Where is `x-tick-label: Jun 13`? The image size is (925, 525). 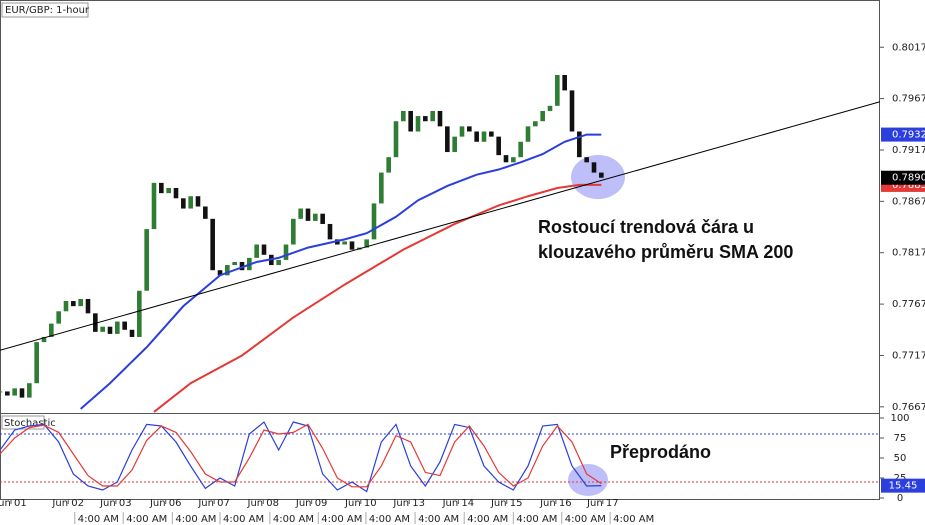 x-tick-label: Jun 13 is located at coordinates (408, 503).